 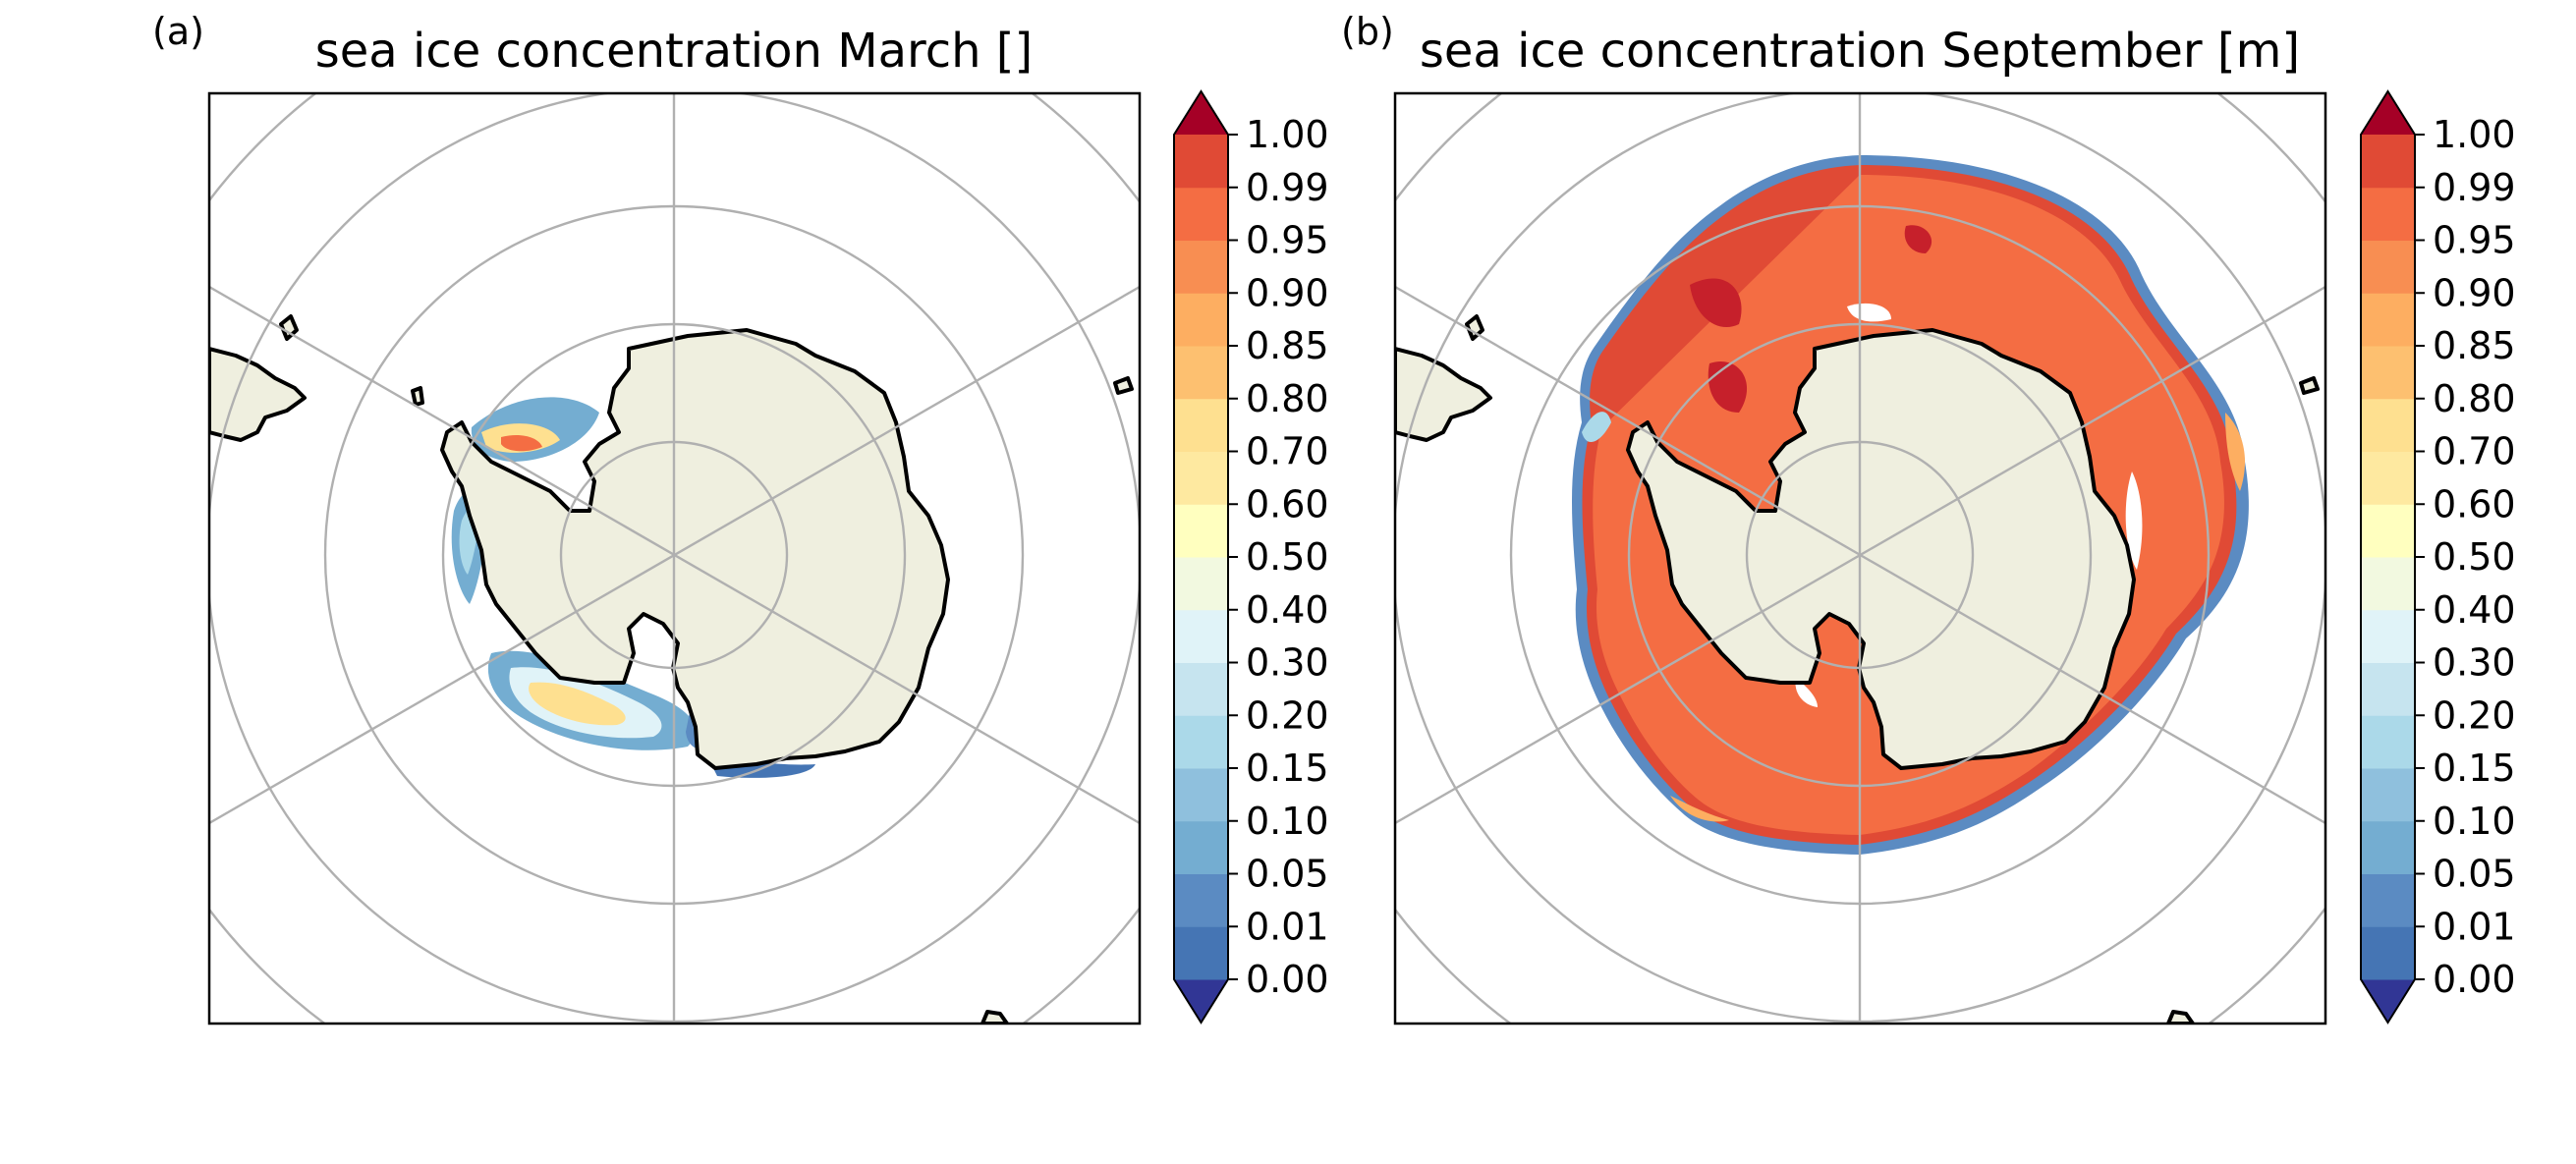 I want to click on colorbar-b-tick-label: 0.40, so click(x=2474, y=610).